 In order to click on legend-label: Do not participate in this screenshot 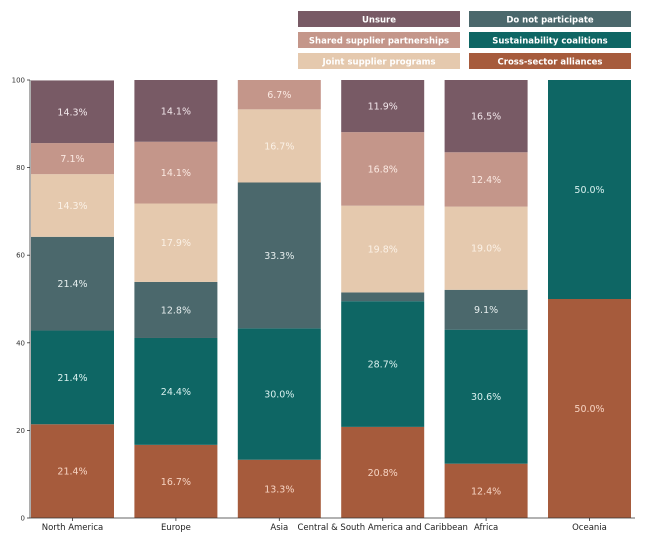, I will do `click(550, 21)`.